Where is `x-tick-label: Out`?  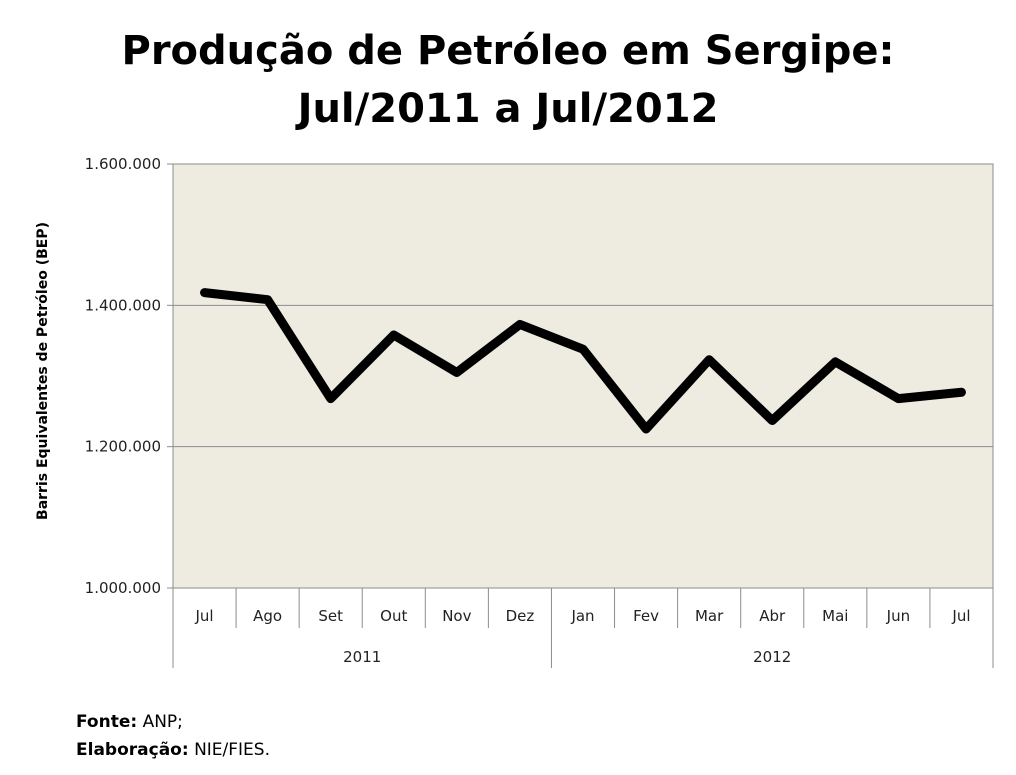
x-tick-label: Out is located at coordinates (393, 616).